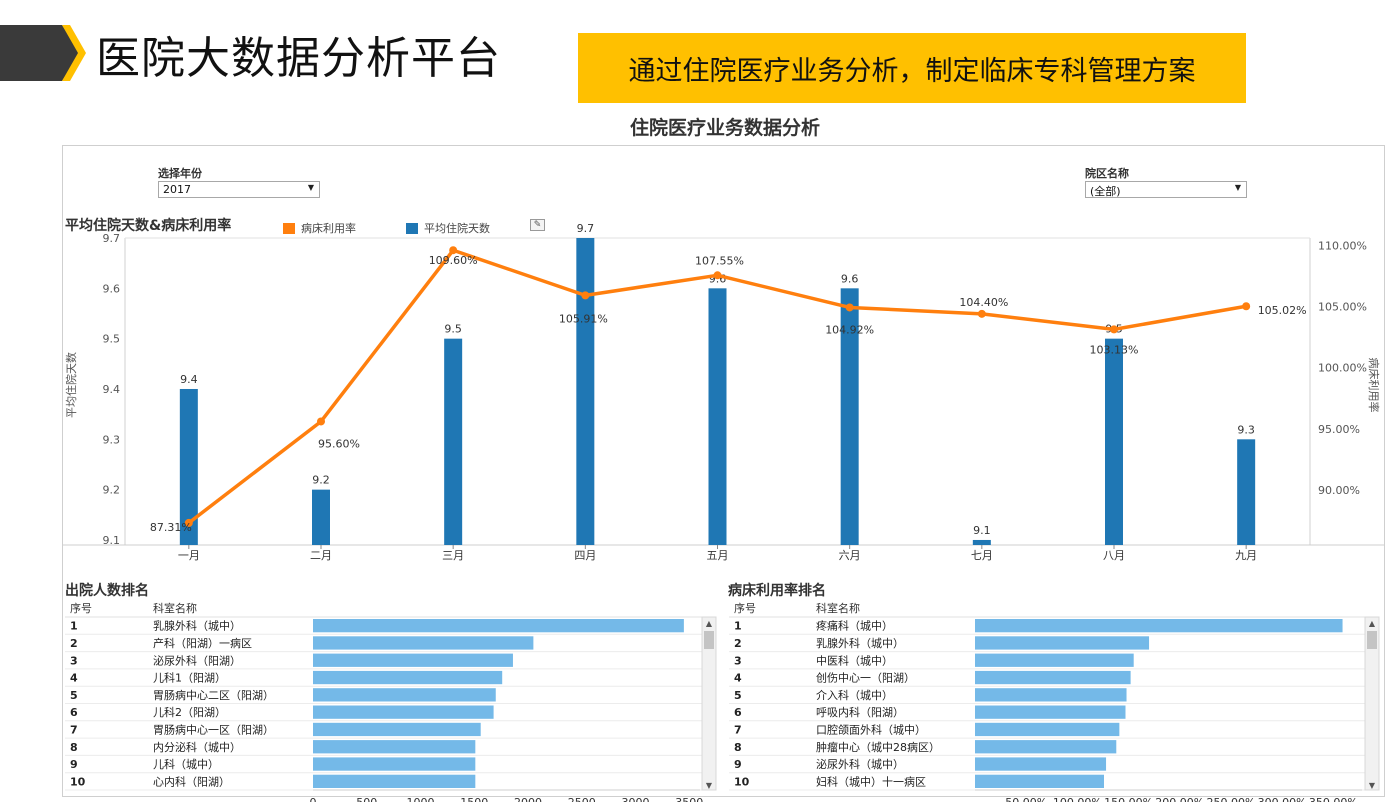 The image size is (1398, 802). What do you see at coordinates (191, 781) in the screenshot?
I see `row-dept-name: 心内科（阳湖）` at bounding box center [191, 781].